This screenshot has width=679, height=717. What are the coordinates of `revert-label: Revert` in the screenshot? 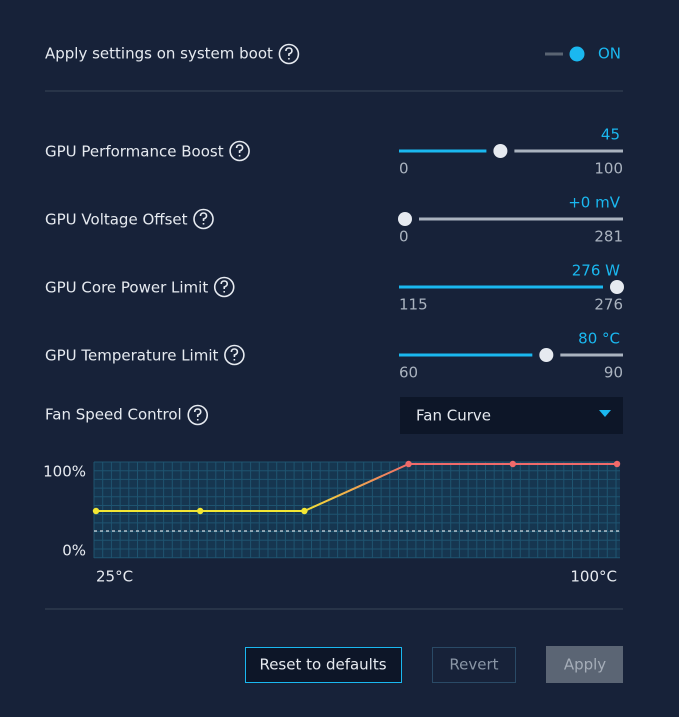 It's located at (473, 665).